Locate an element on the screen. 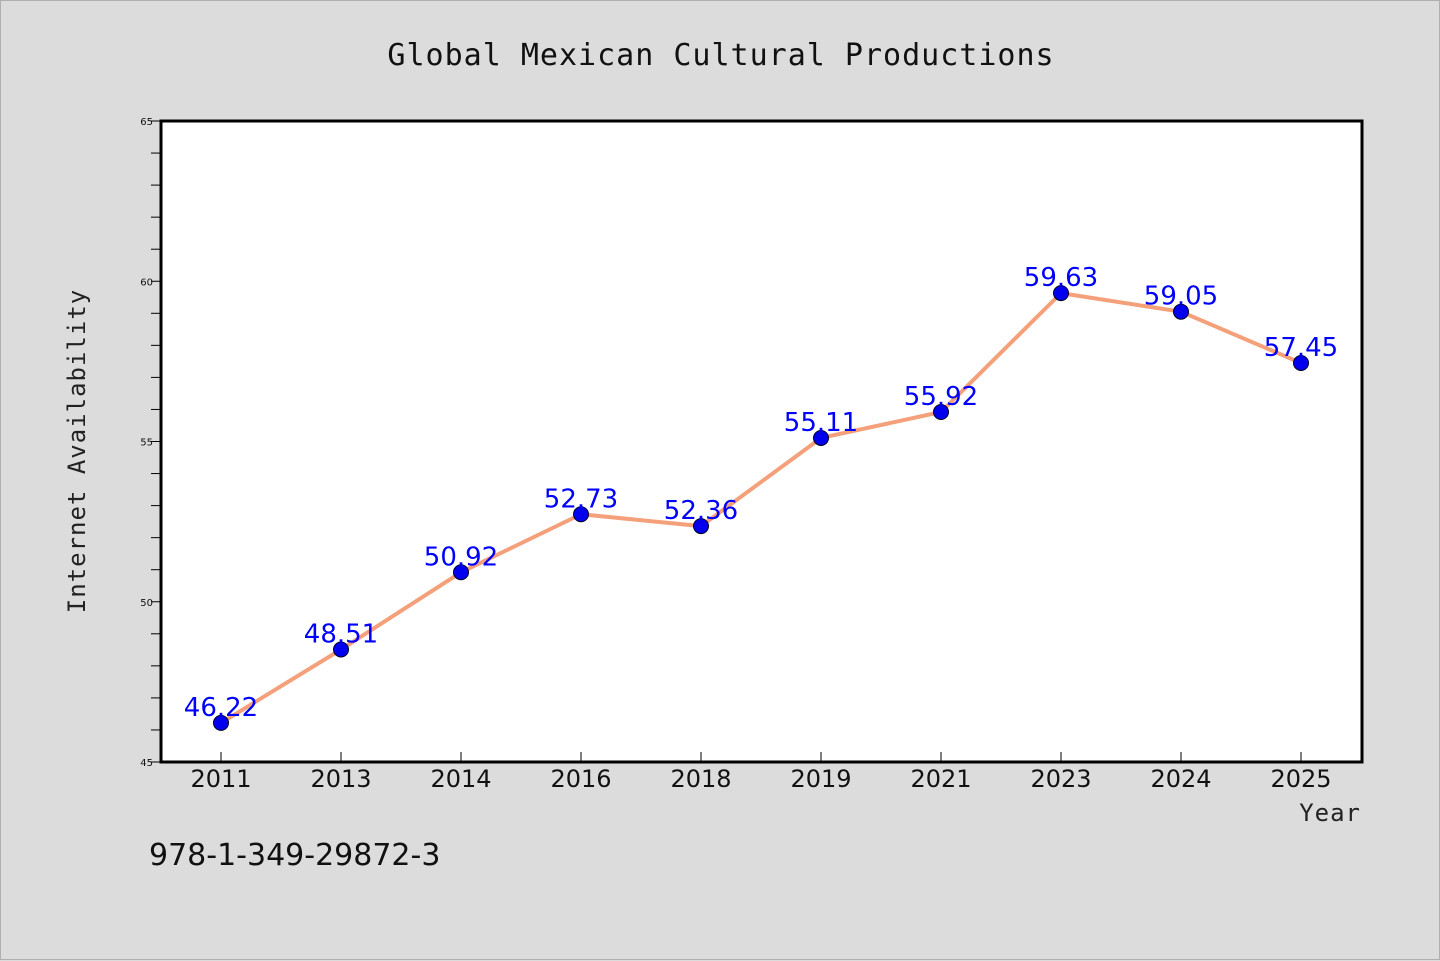 The image size is (1440, 961). y-tick-label: 45 is located at coordinates (146, 763).